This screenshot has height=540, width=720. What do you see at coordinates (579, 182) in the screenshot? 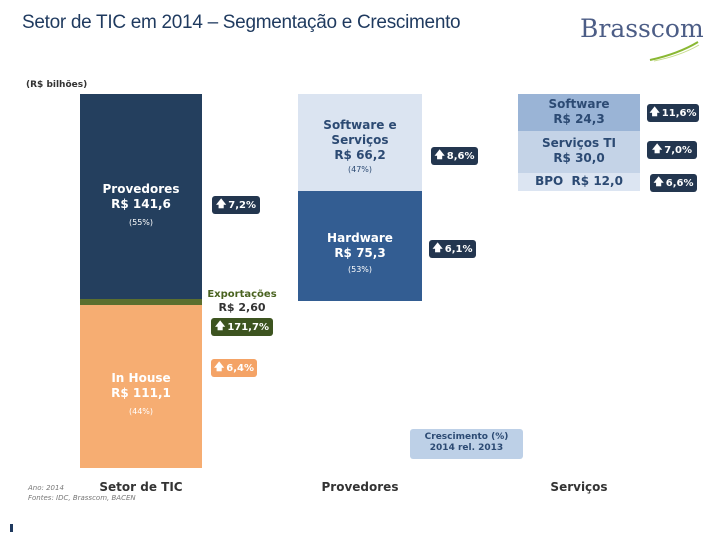
I see `bar-segment-bpo: BPO R$ 12,0` at bounding box center [579, 182].